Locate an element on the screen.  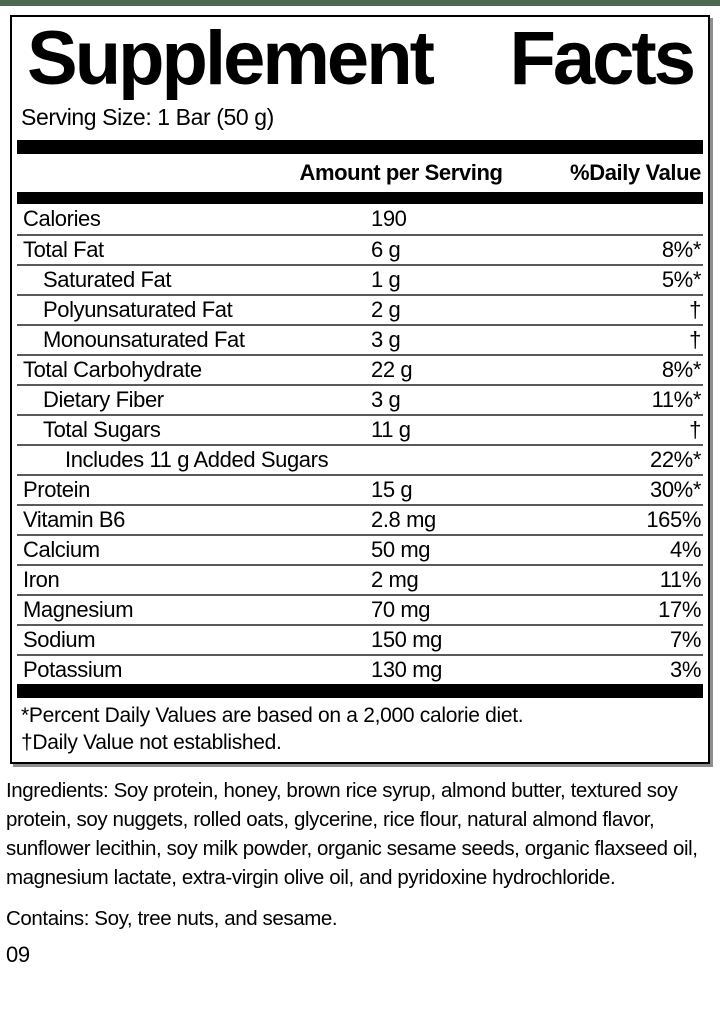
nutrient-amount: 130 mg is located at coordinates (406, 670).